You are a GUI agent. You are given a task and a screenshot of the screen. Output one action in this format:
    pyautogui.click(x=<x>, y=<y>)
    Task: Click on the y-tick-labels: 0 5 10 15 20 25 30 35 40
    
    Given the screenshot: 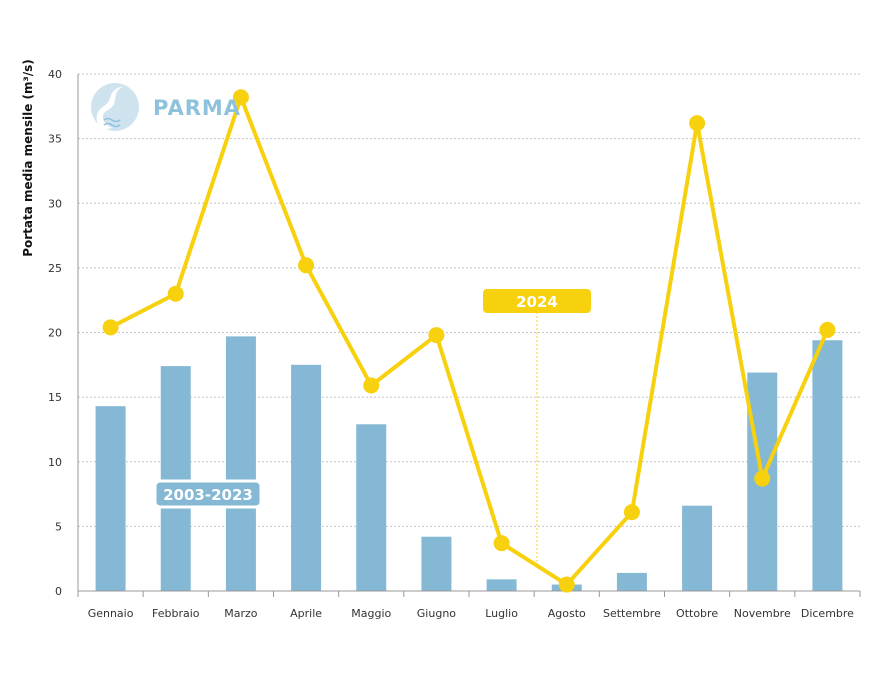 What is the action you would take?
    pyautogui.click(x=55, y=333)
    